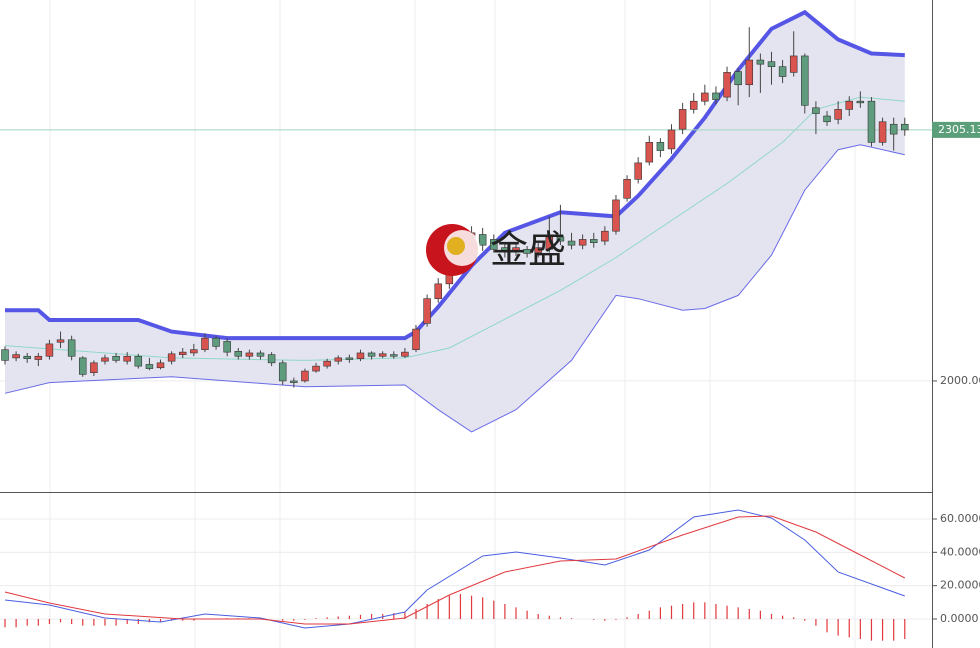 Image resolution: width=980 pixels, height=648 pixels. What do you see at coordinates (960, 380) in the screenshot?
I see `y-tick-label: 2000.00` at bounding box center [960, 380].